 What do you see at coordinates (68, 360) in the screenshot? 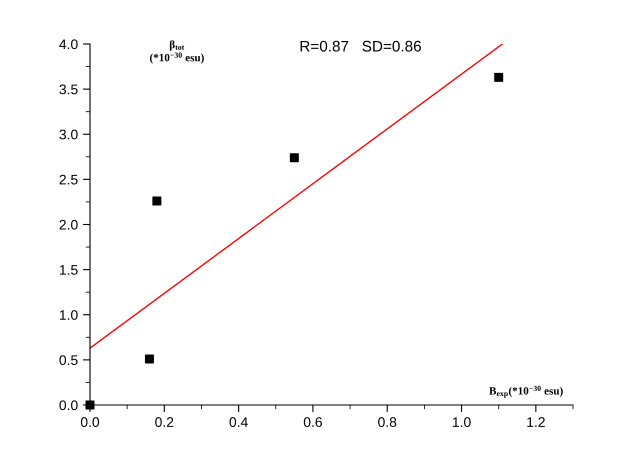
I see `y-tick-label: 0.5` at bounding box center [68, 360].